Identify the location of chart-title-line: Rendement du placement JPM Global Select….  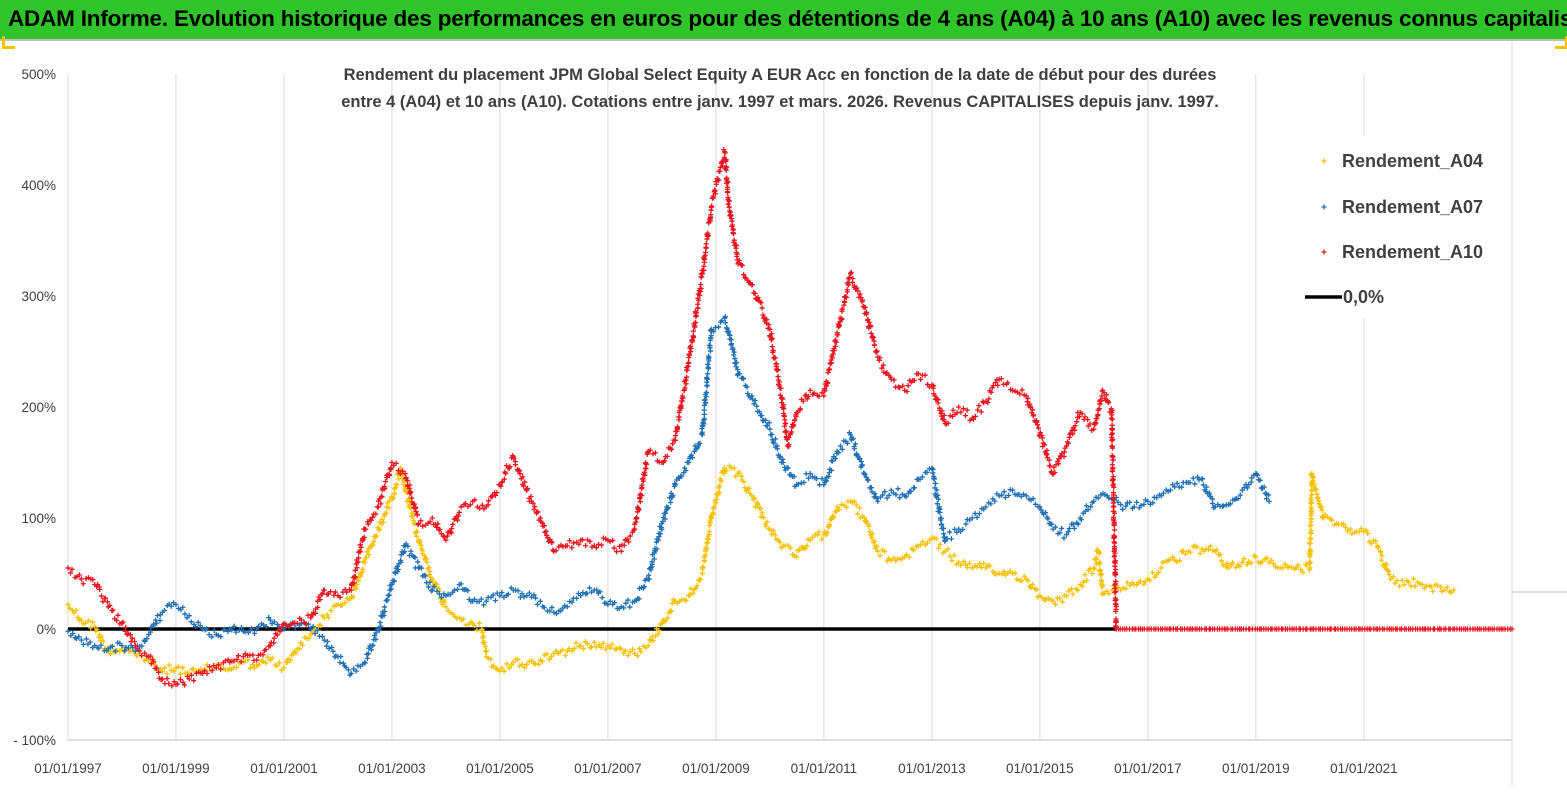
(780, 75).